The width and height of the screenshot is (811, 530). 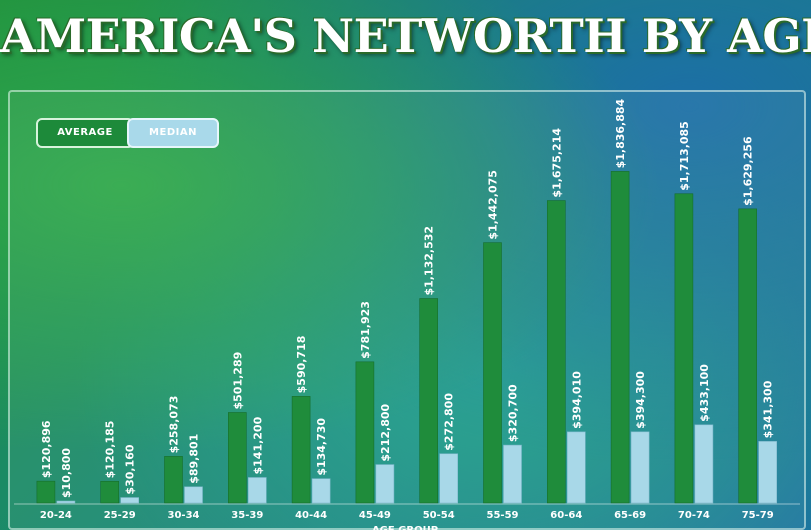 What do you see at coordinates (493, 205) in the screenshot?
I see `data-label-average: $1,442,075` at bounding box center [493, 205].